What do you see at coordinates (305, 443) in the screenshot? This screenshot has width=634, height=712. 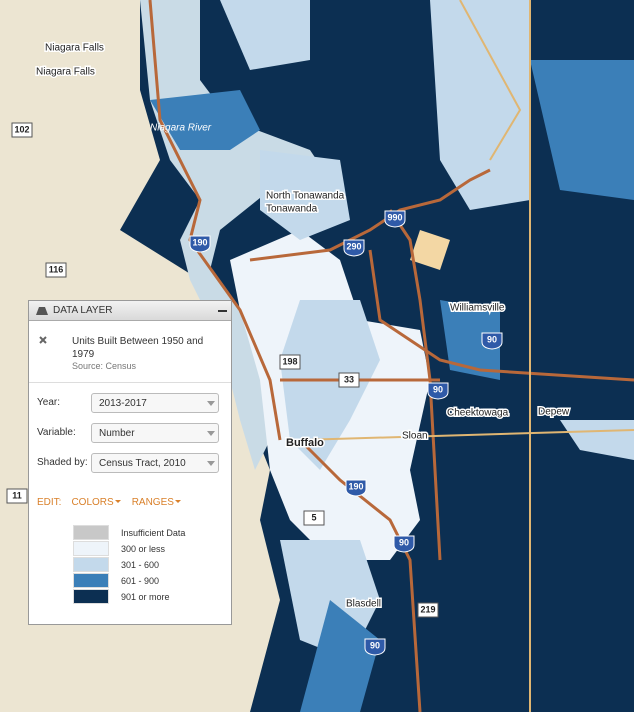 I see `city-label: Buffalo` at bounding box center [305, 443].